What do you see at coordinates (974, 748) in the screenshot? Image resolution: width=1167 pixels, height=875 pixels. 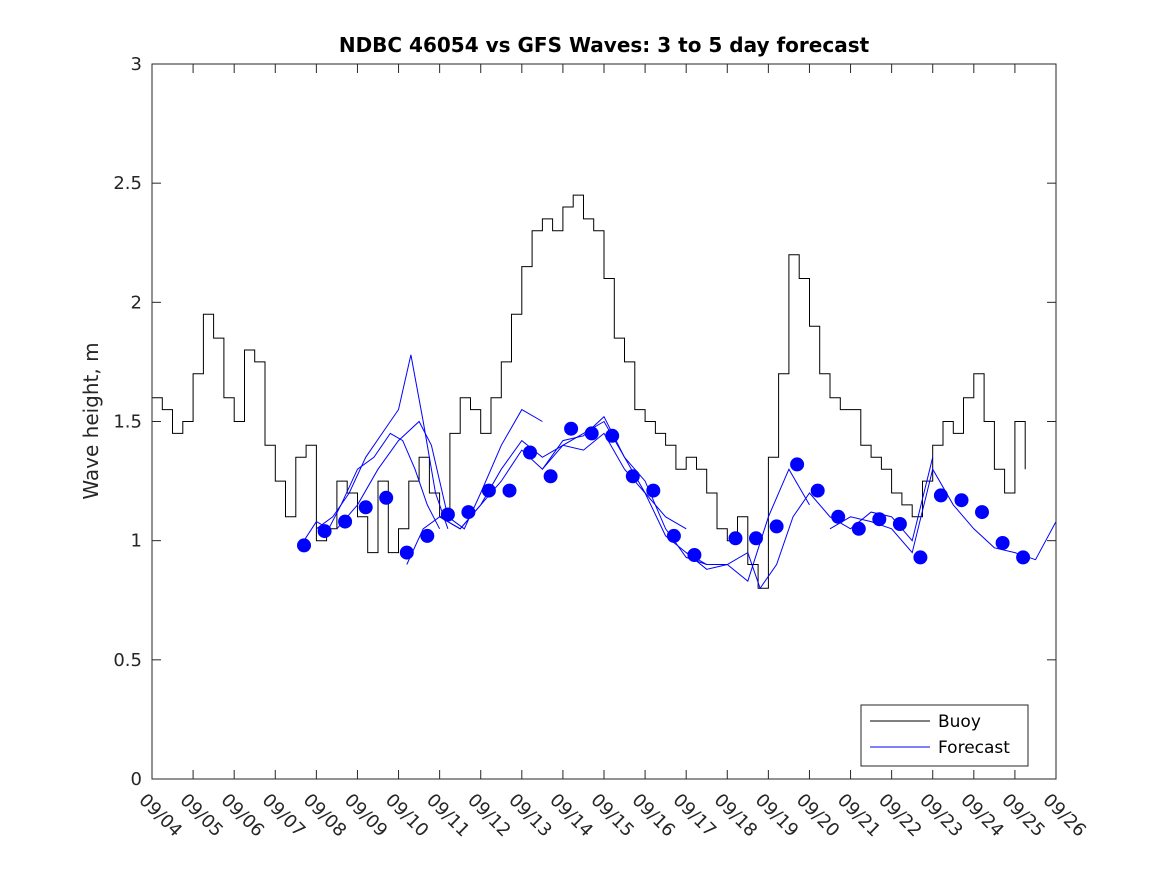 I see `legend-forecast-label: Forecast` at bounding box center [974, 748].